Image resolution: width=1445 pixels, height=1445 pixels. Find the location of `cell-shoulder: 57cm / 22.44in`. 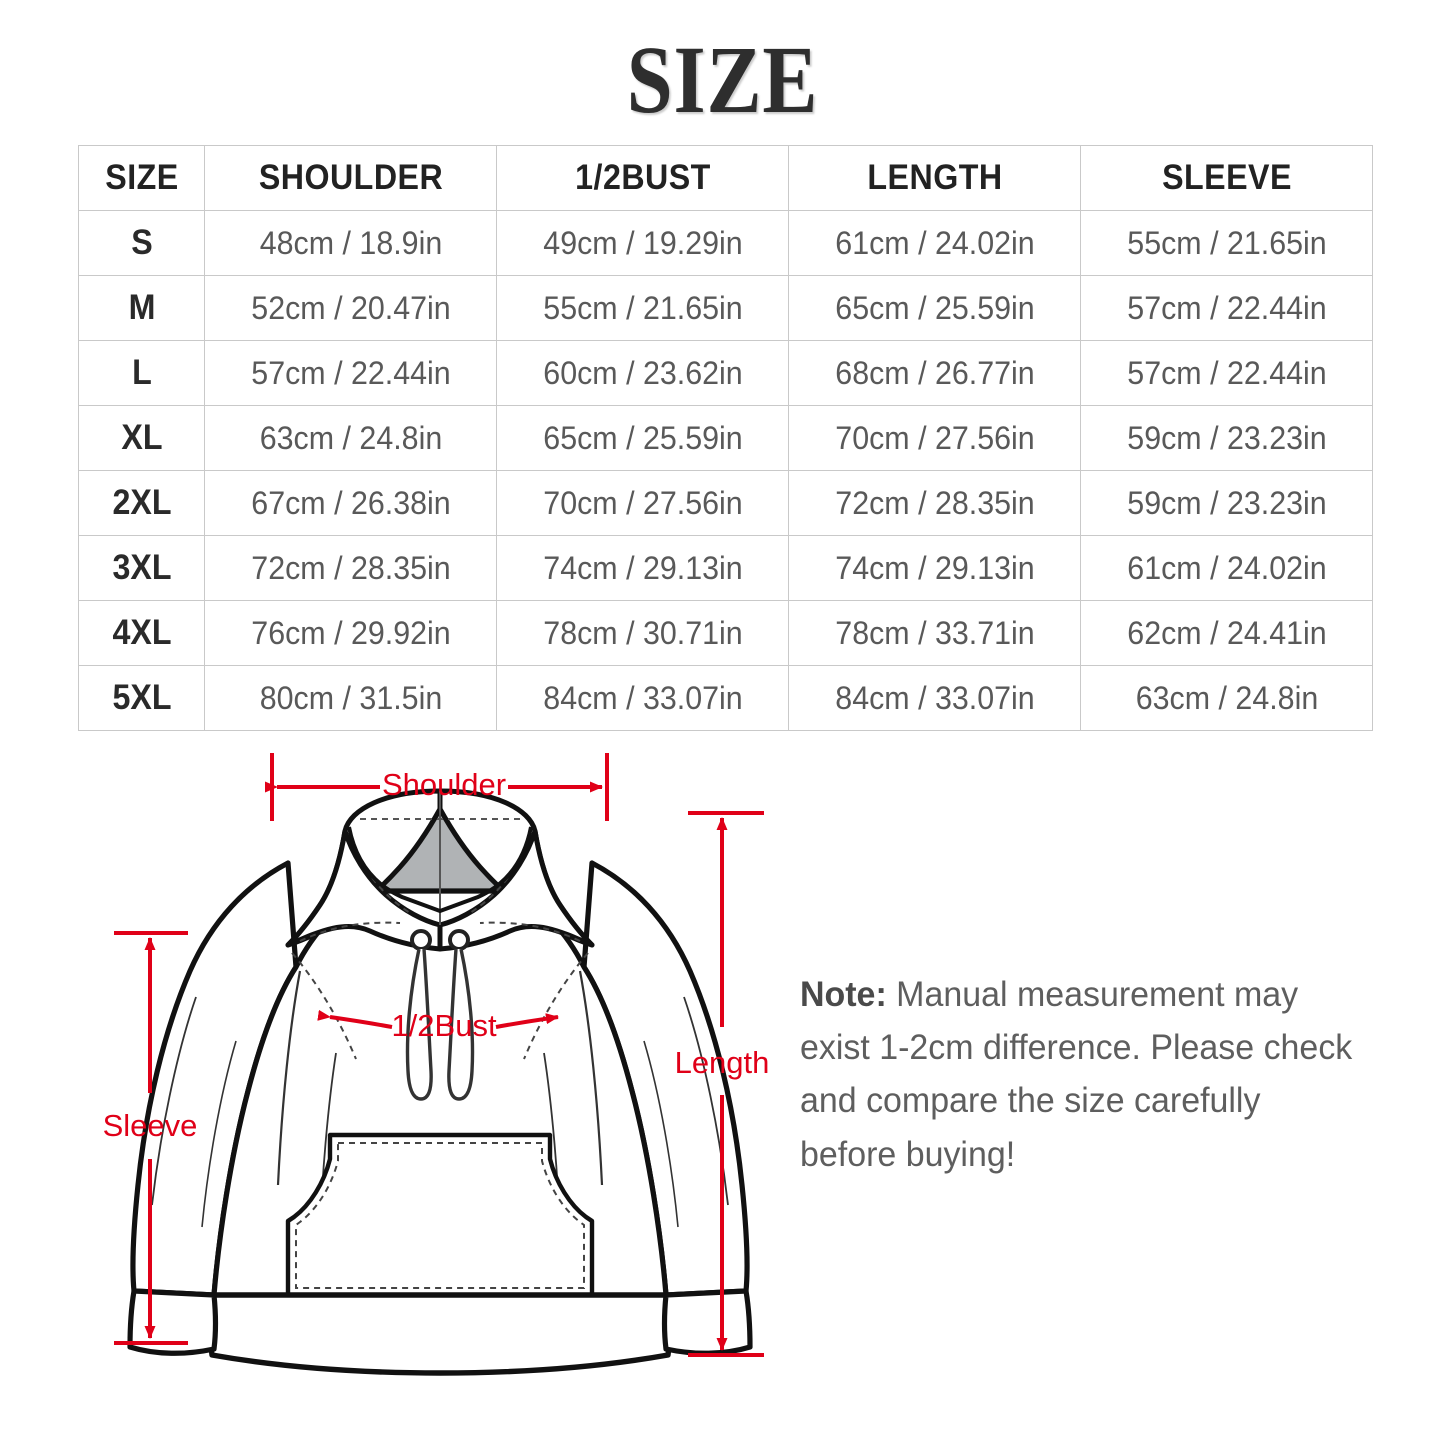

cell-shoulder: 57cm / 22.44in is located at coordinates (350, 373).